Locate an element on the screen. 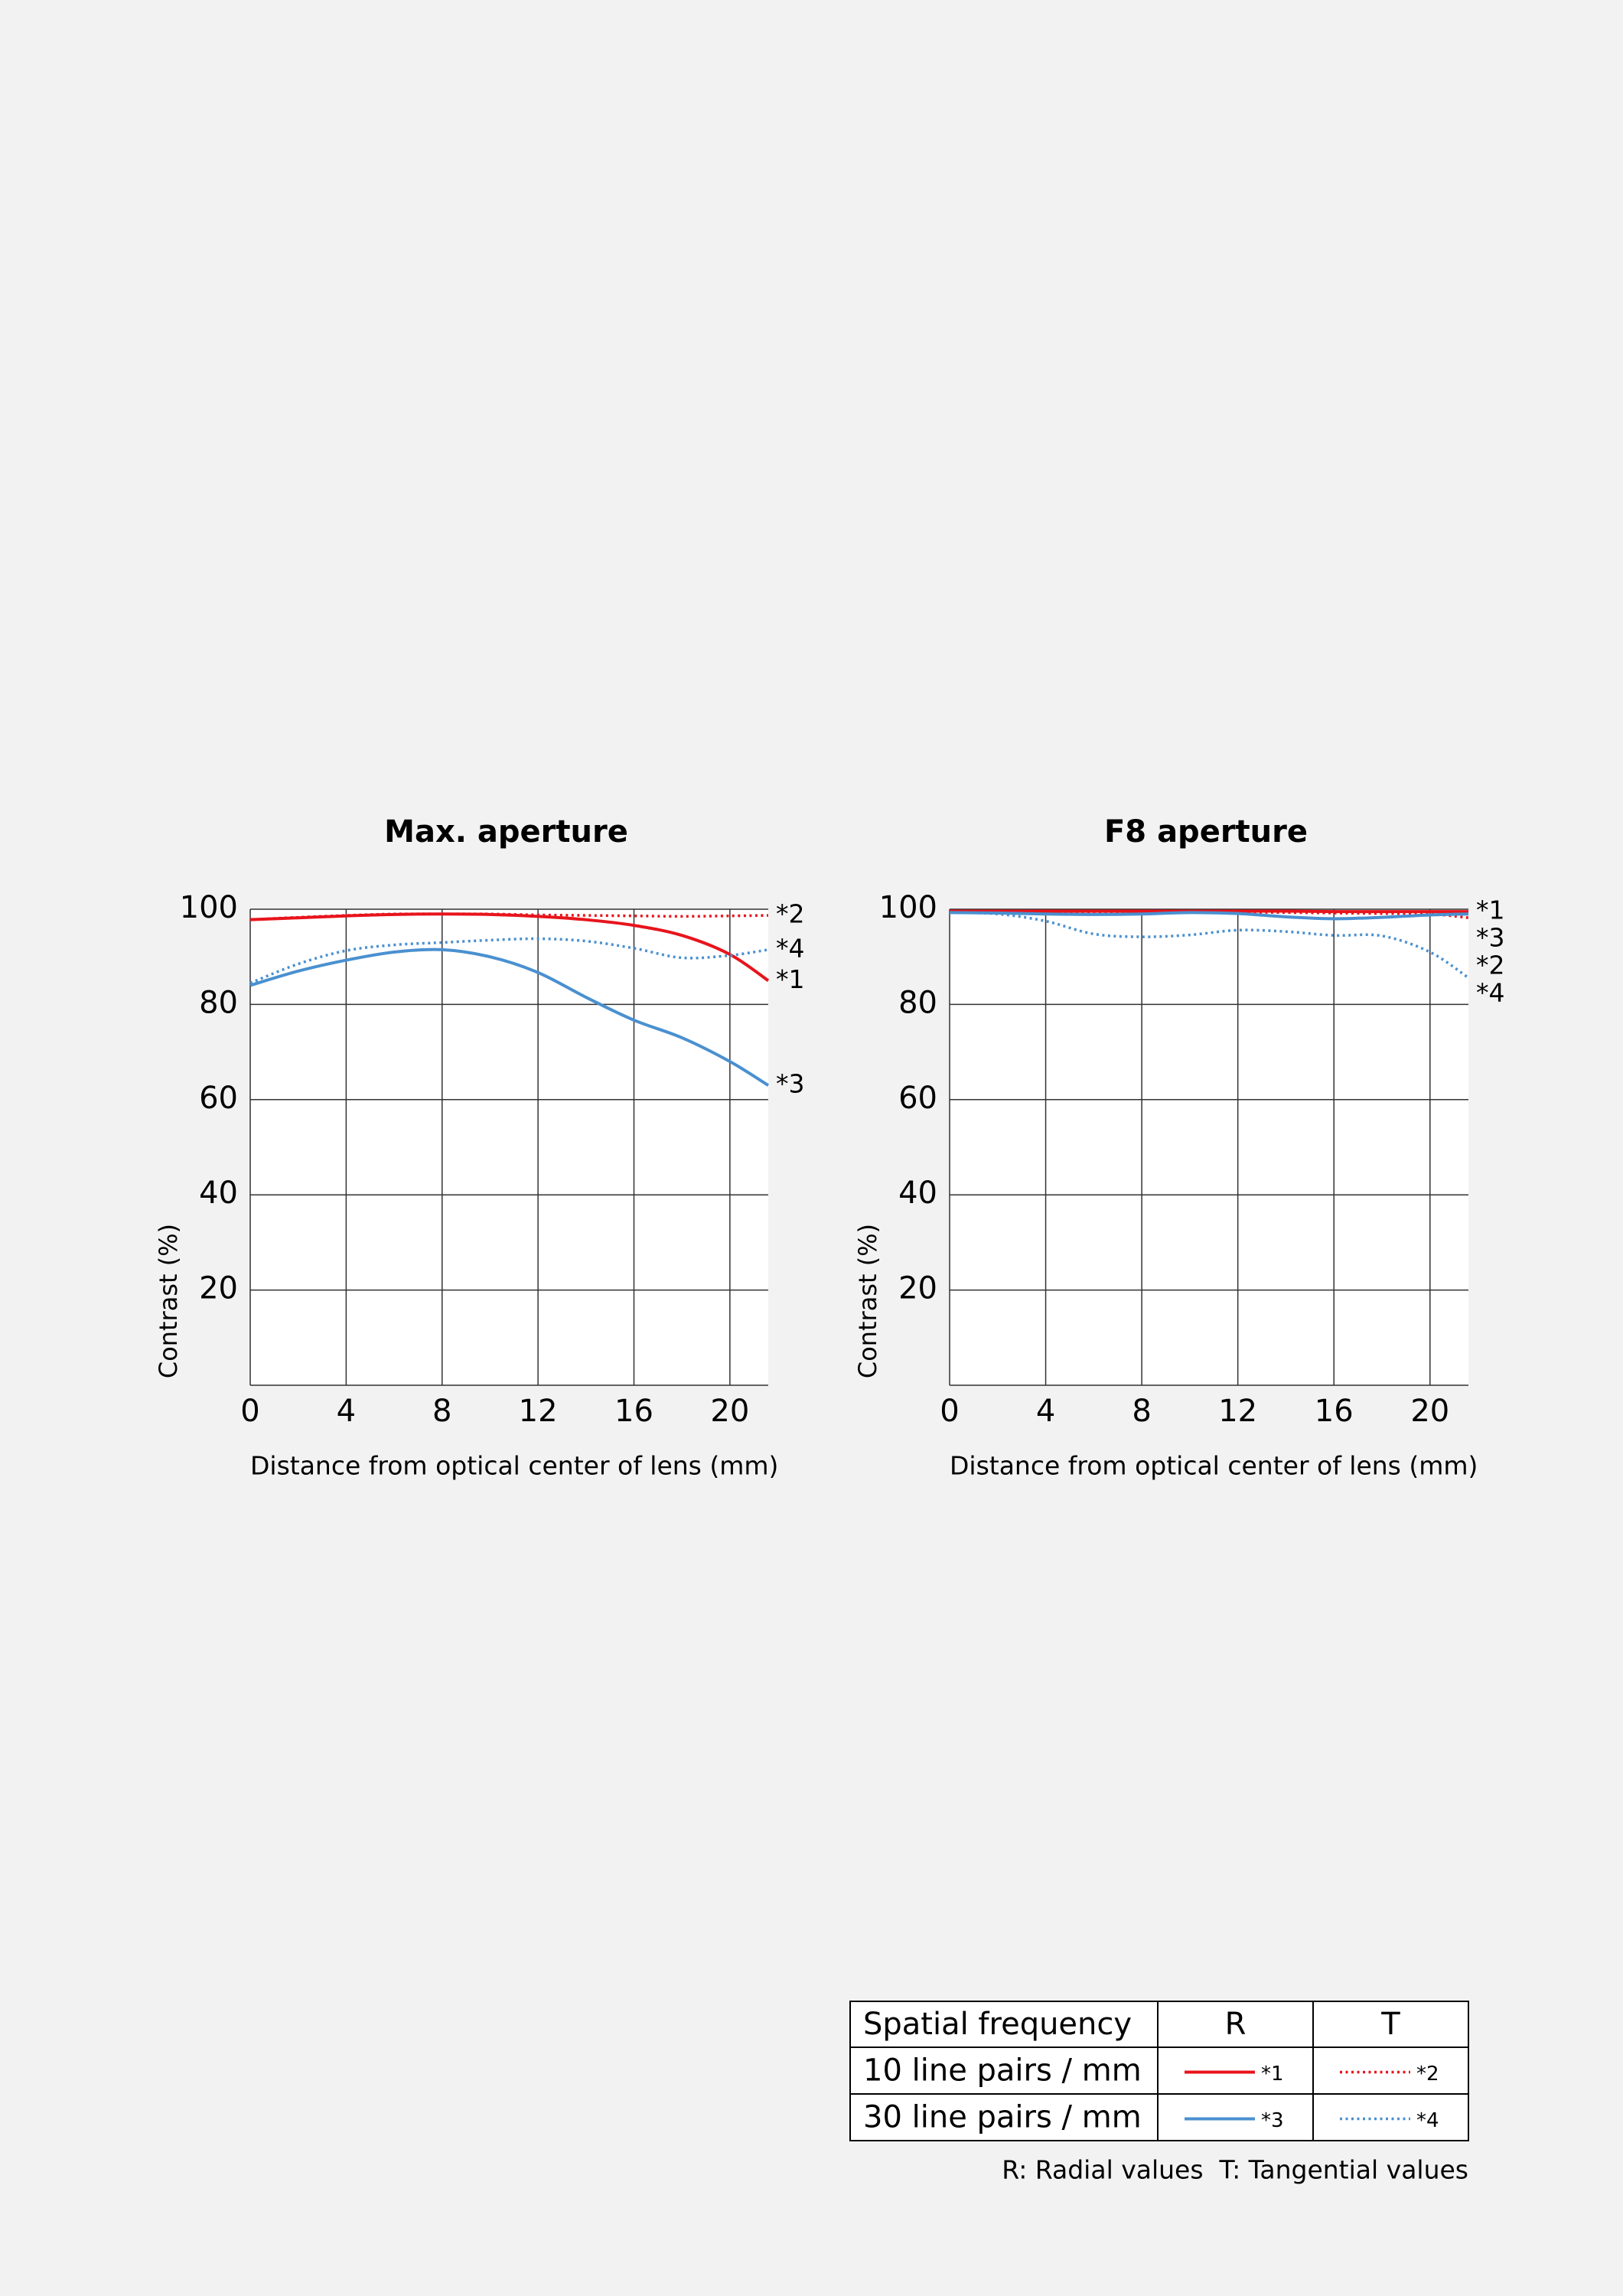 Image resolution: width=1623 pixels, height=2296 pixels. legend-label: *2 is located at coordinates (1427, 2074).